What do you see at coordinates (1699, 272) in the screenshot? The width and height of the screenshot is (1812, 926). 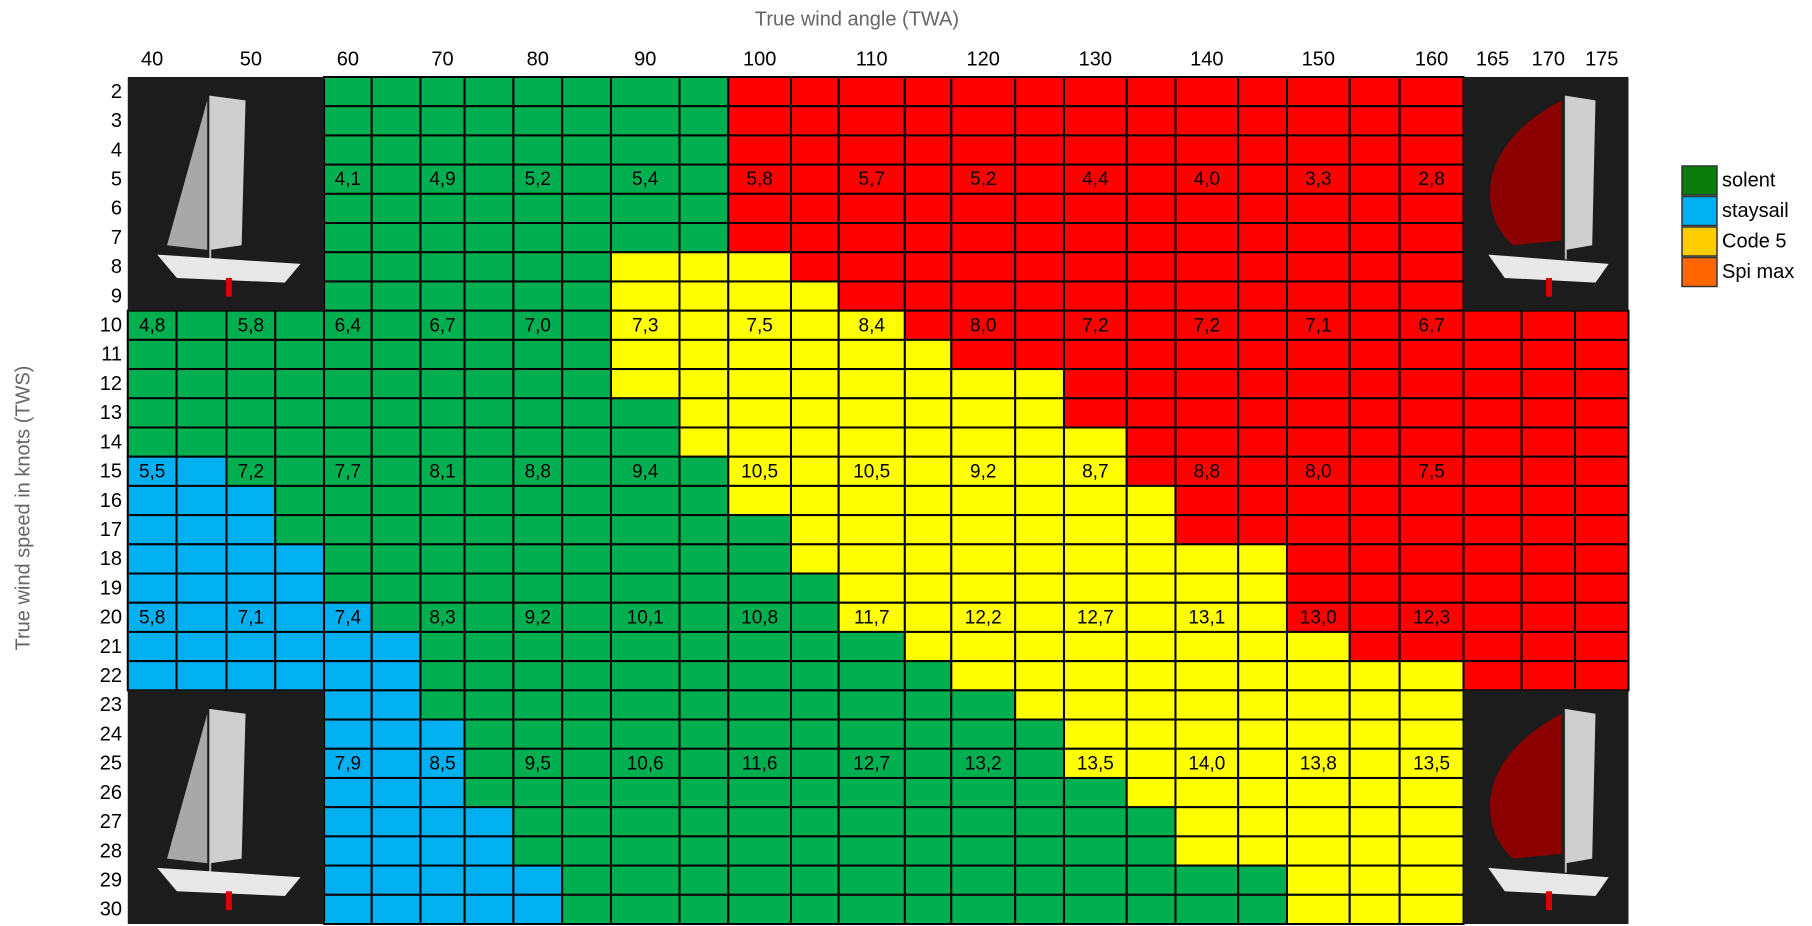 I see `legend-swatch` at bounding box center [1699, 272].